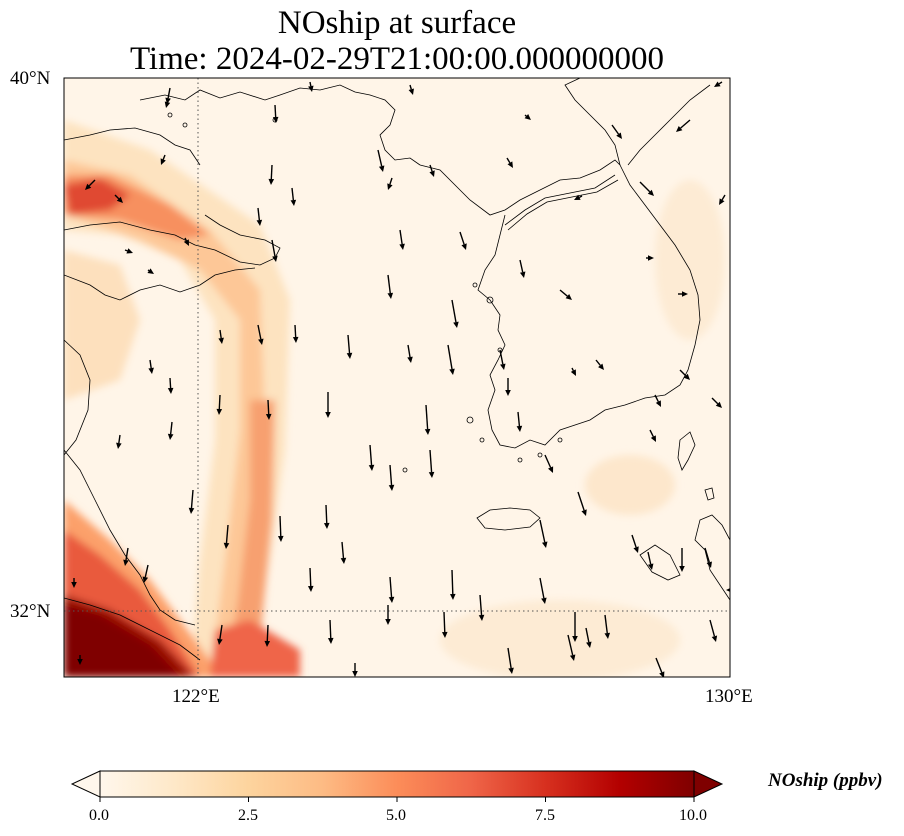  I want to click on colorbar-tick-0: 0.0, so click(99, 815).